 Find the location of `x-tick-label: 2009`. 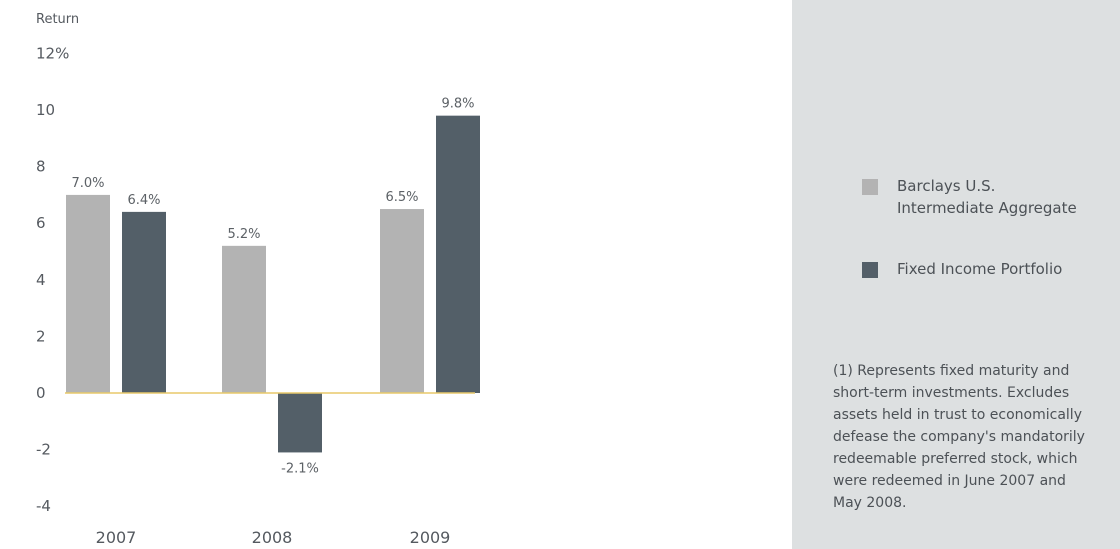

x-tick-label: 2009 is located at coordinates (430, 537).